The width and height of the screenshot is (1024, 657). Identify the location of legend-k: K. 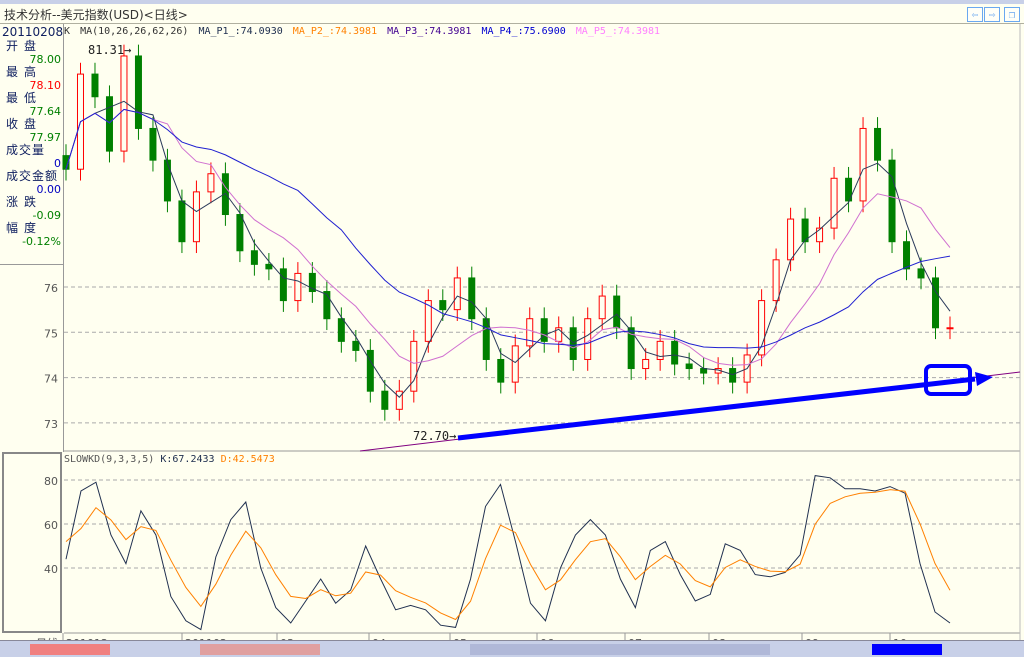
(67, 31).